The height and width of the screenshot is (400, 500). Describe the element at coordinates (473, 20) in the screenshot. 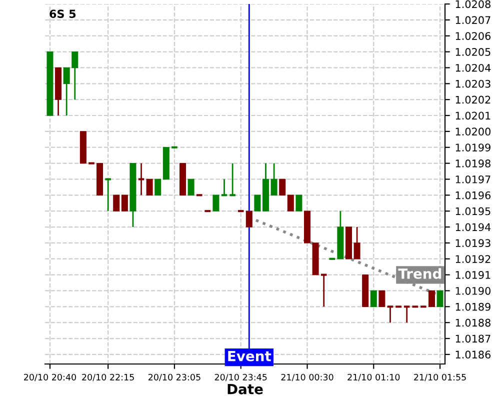

I see `y-tick-label: 1.0207` at that location.